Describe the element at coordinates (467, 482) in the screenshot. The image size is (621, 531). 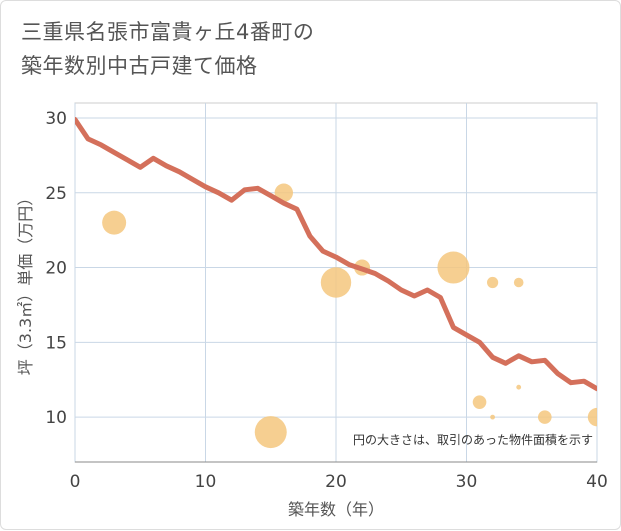
I see `x-tick-label: 30` at that location.